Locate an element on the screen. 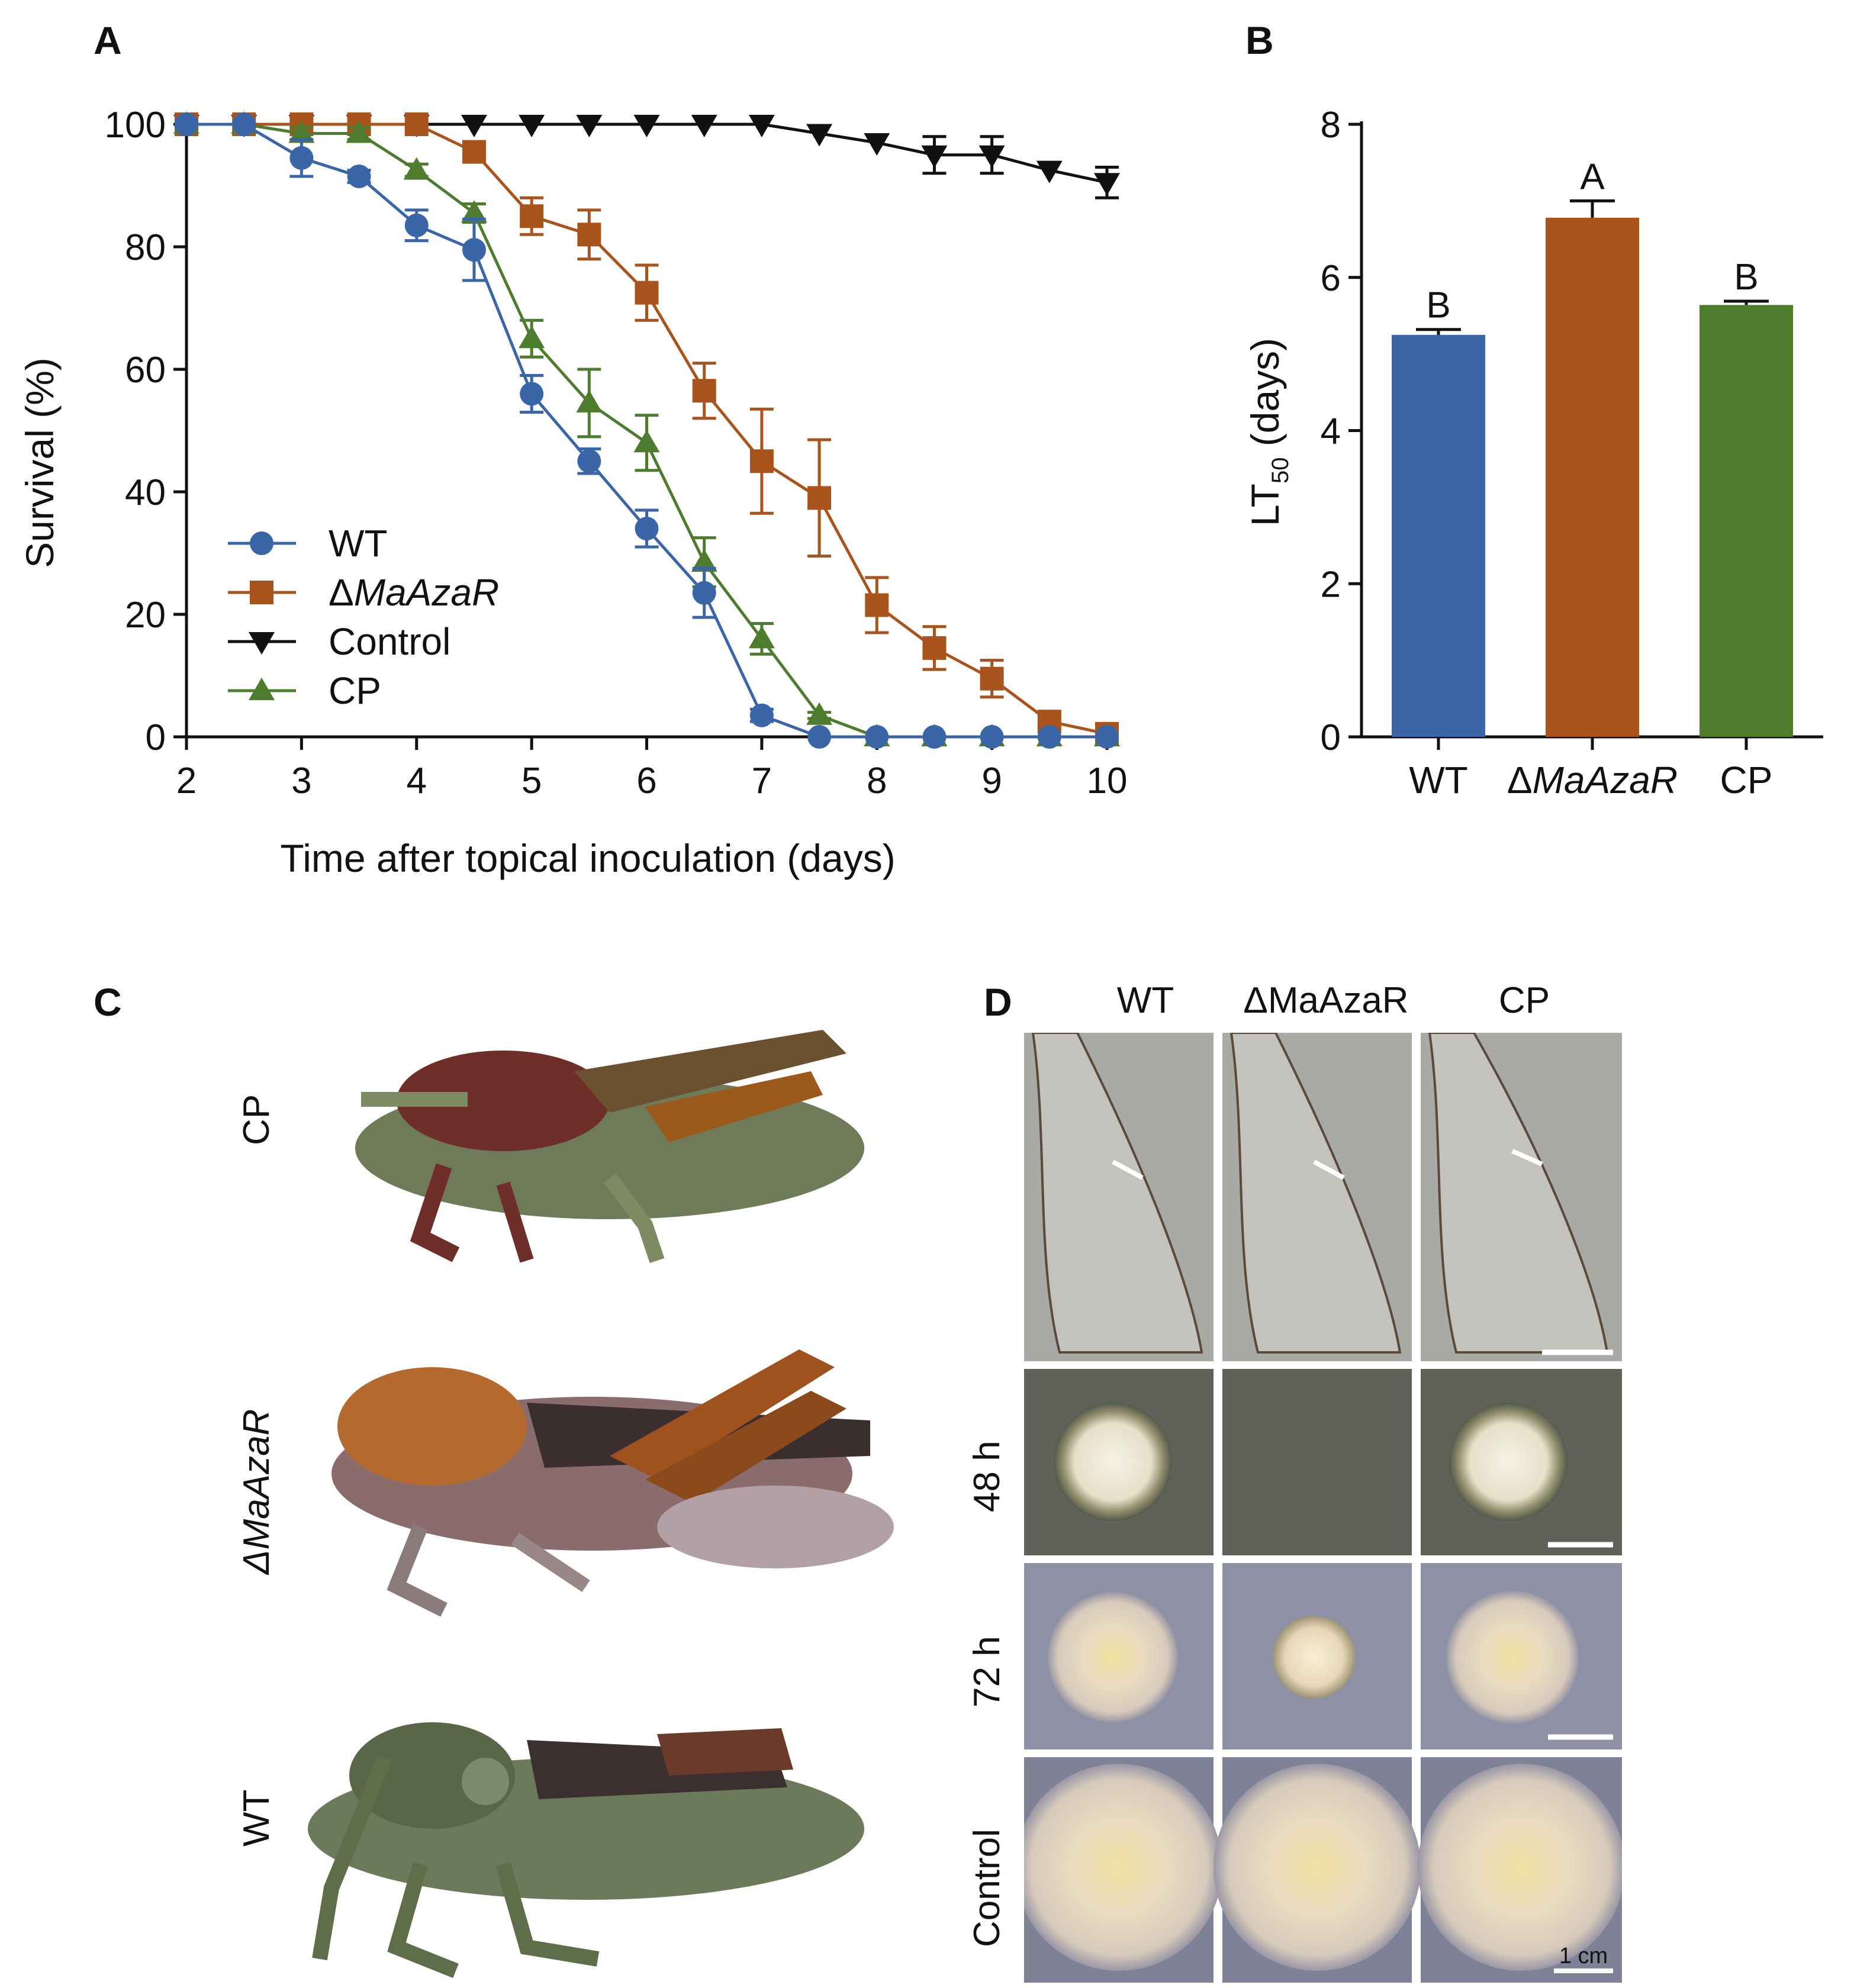 This screenshot has height=1988, width=1854. x-tick-label: WT is located at coordinates (1438, 780).